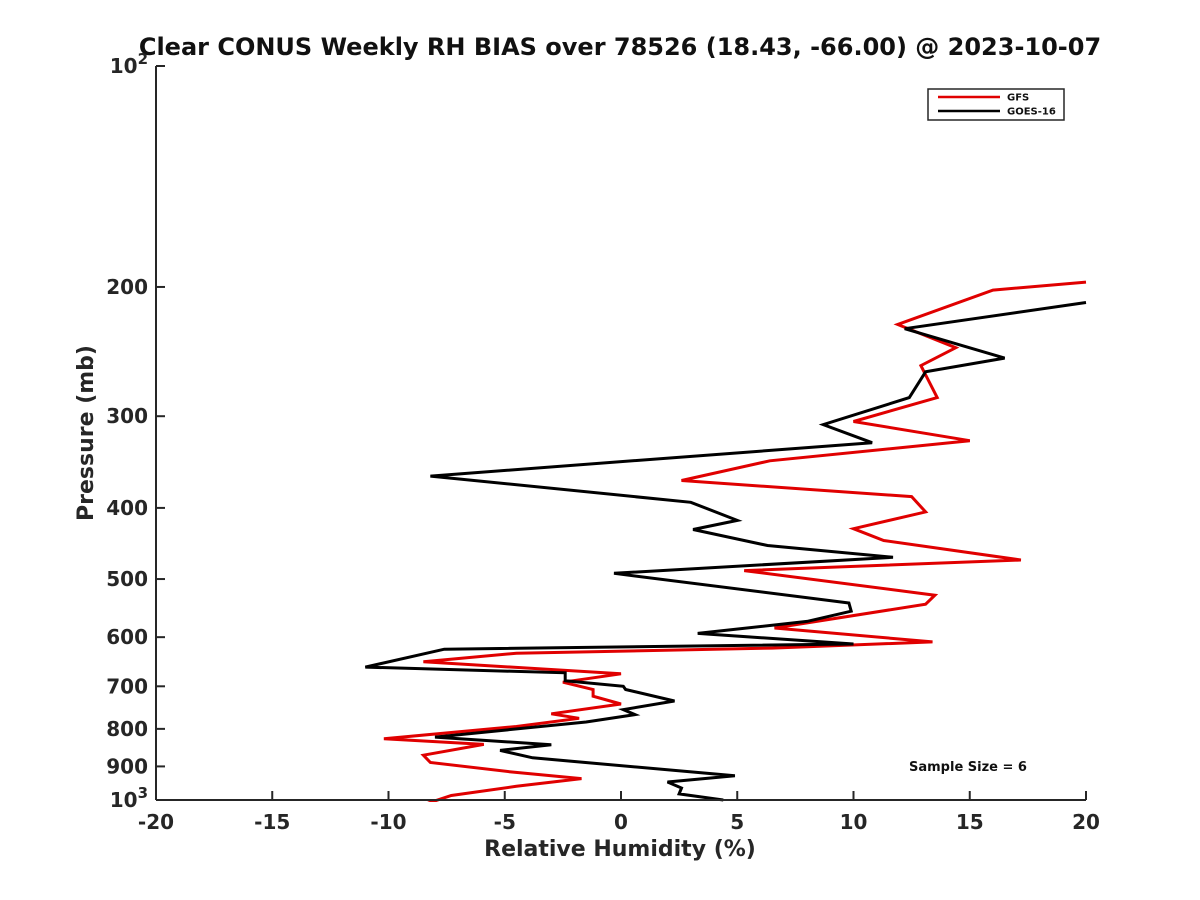 Image resolution: width=1200 pixels, height=900 pixels. Describe the element at coordinates (620, 849) in the screenshot. I see `x-axis-label: Relative Humidity (%)` at that location.